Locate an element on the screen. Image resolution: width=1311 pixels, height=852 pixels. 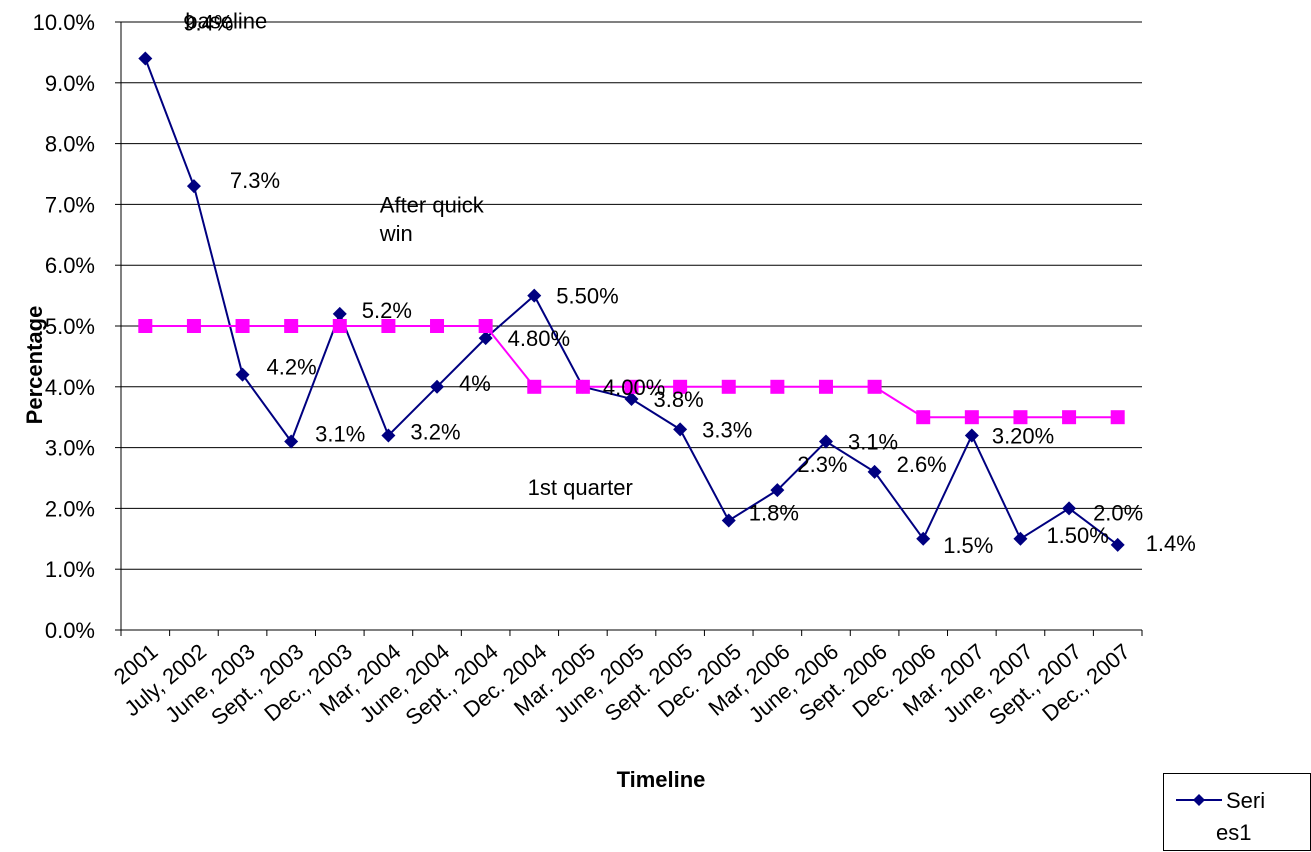
data-label: 9.4% is located at coordinates (208, 22).